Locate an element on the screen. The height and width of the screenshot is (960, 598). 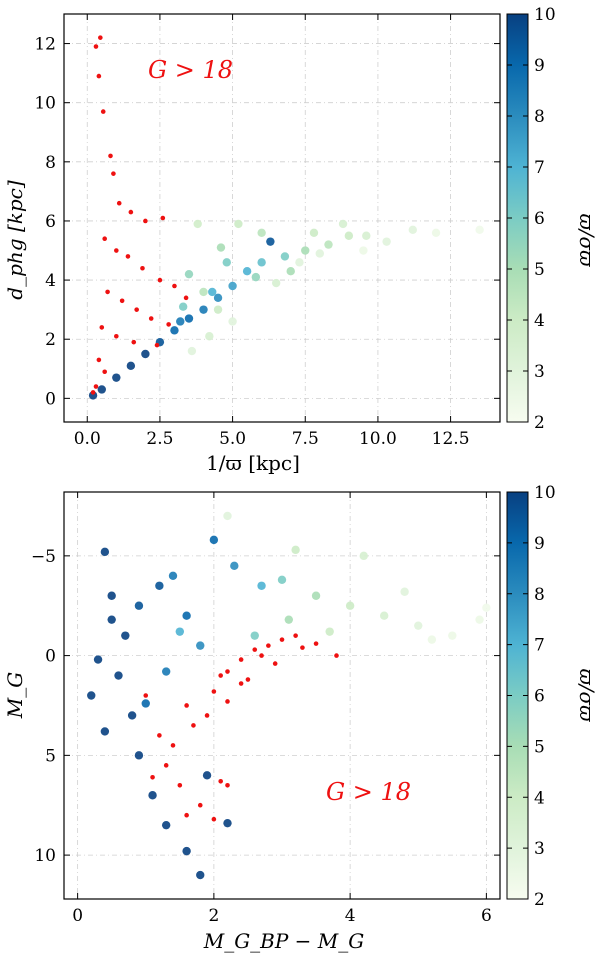
annotation-bottom: G > 18 is located at coordinates (368, 792).